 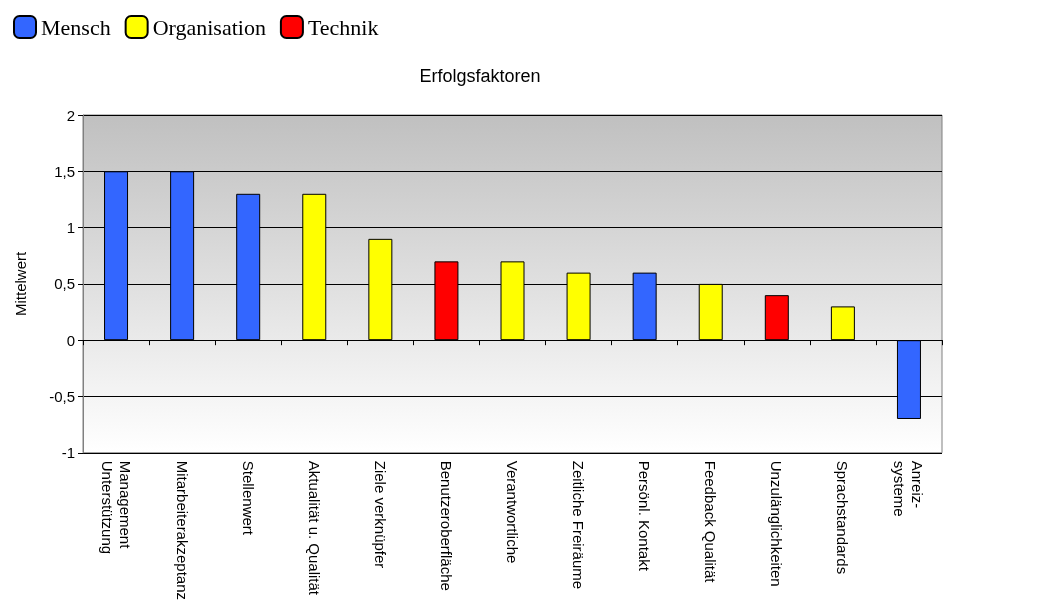 What do you see at coordinates (843, 517) in the screenshot?
I see `x-tick-label: Sprachstandards` at bounding box center [843, 517].